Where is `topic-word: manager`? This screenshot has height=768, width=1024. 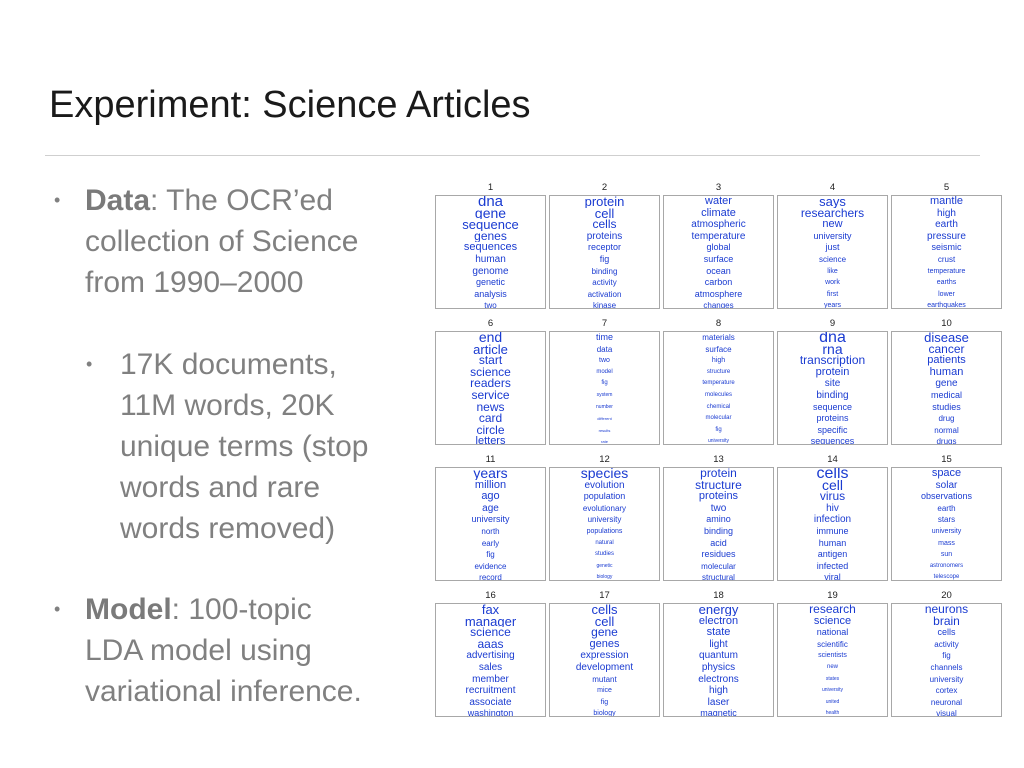 topic-word: manager is located at coordinates (490, 621).